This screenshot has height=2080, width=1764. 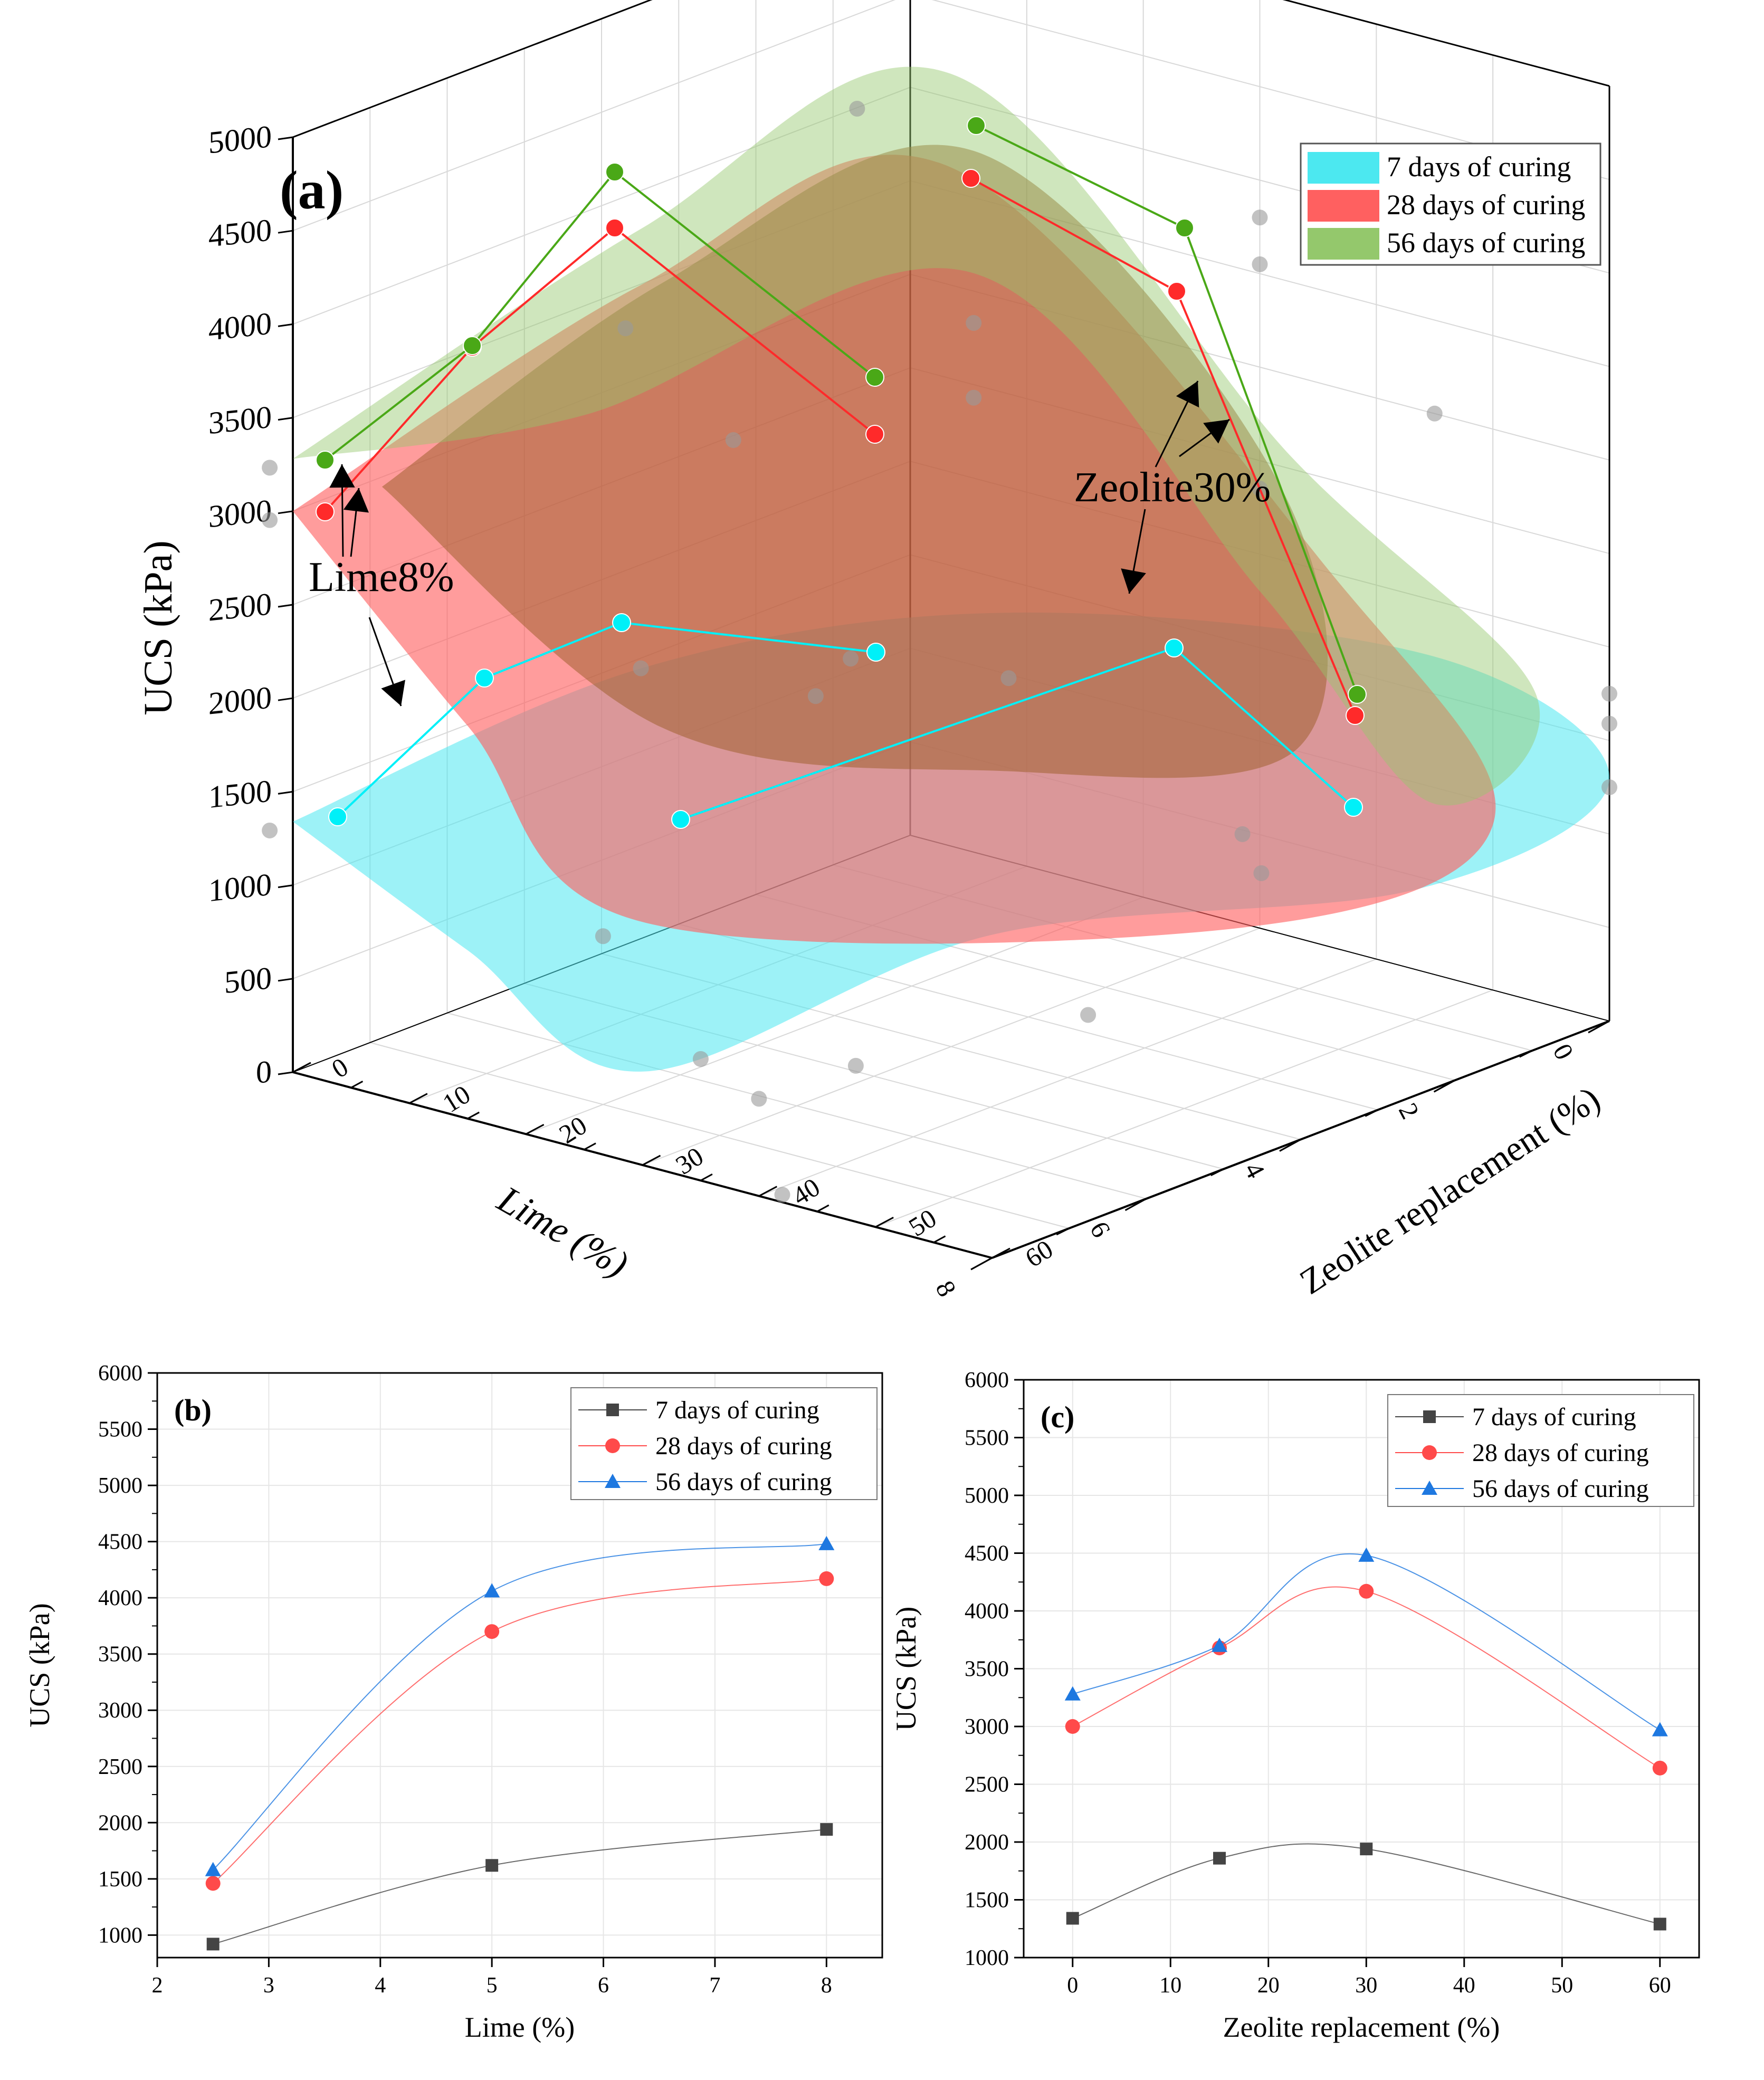 What do you see at coordinates (987, 1380) in the screenshot?
I see `y-tick-label: 6000` at bounding box center [987, 1380].